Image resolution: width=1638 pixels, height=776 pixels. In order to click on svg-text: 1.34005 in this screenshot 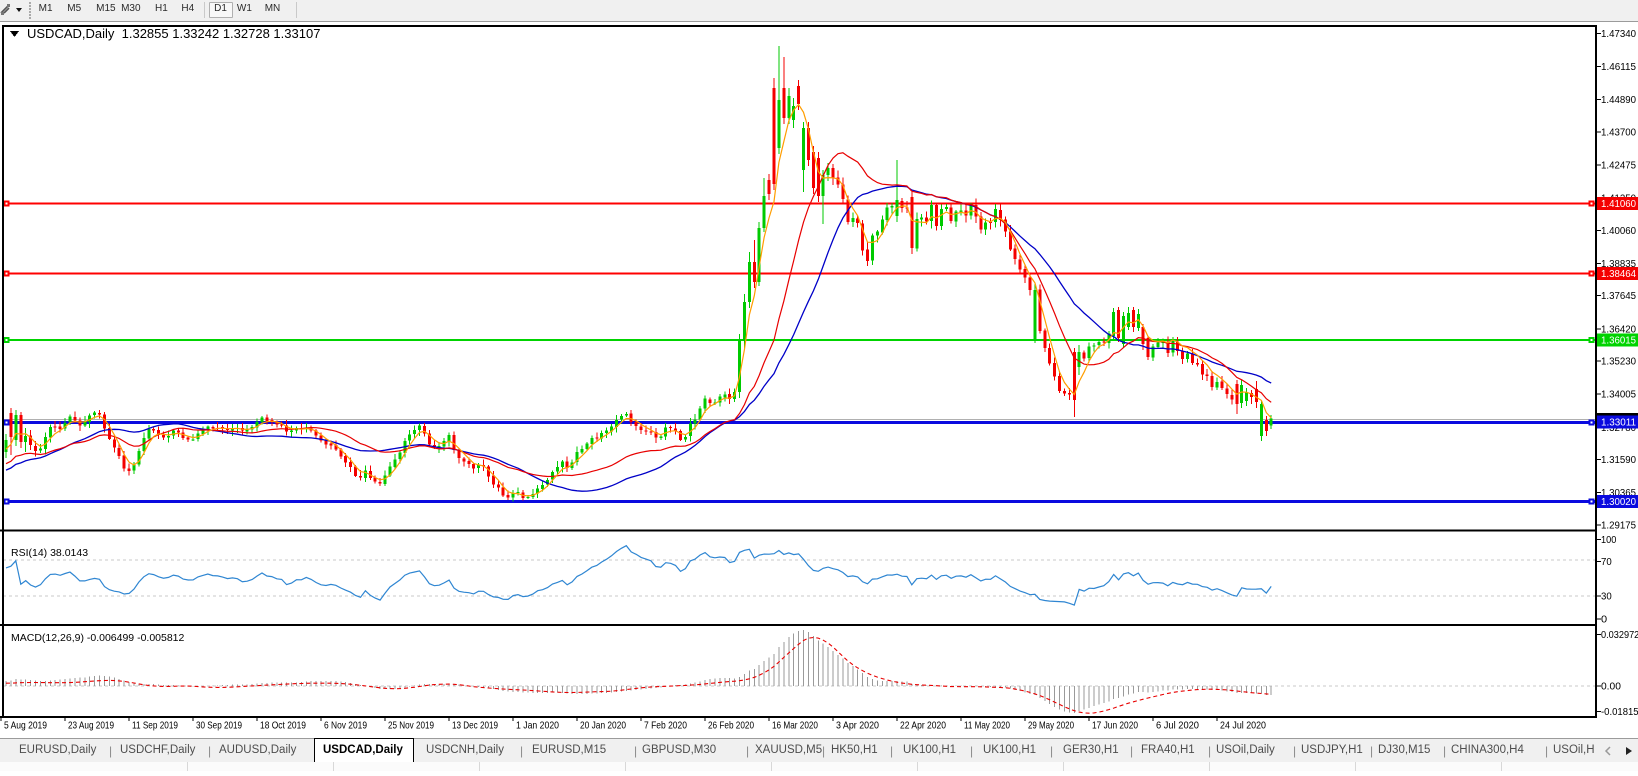, I will do `click(1618, 395)`.